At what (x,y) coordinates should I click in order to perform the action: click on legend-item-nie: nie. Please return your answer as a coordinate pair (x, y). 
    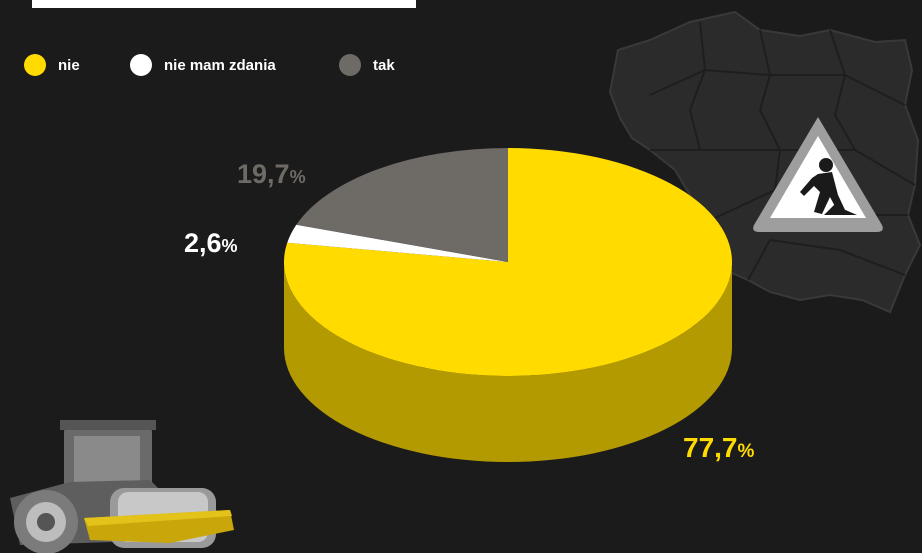
    Looking at the image, I should click on (77, 65).